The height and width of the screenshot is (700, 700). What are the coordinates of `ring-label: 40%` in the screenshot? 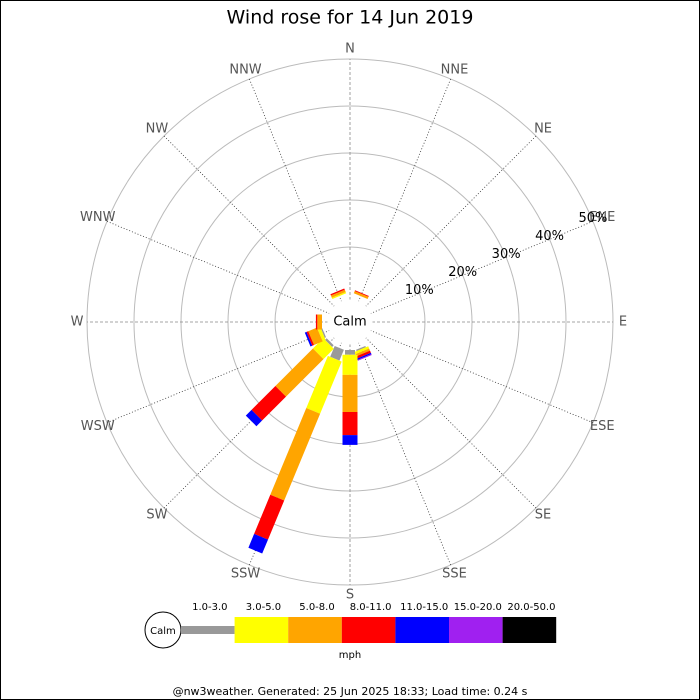 It's located at (549, 236).